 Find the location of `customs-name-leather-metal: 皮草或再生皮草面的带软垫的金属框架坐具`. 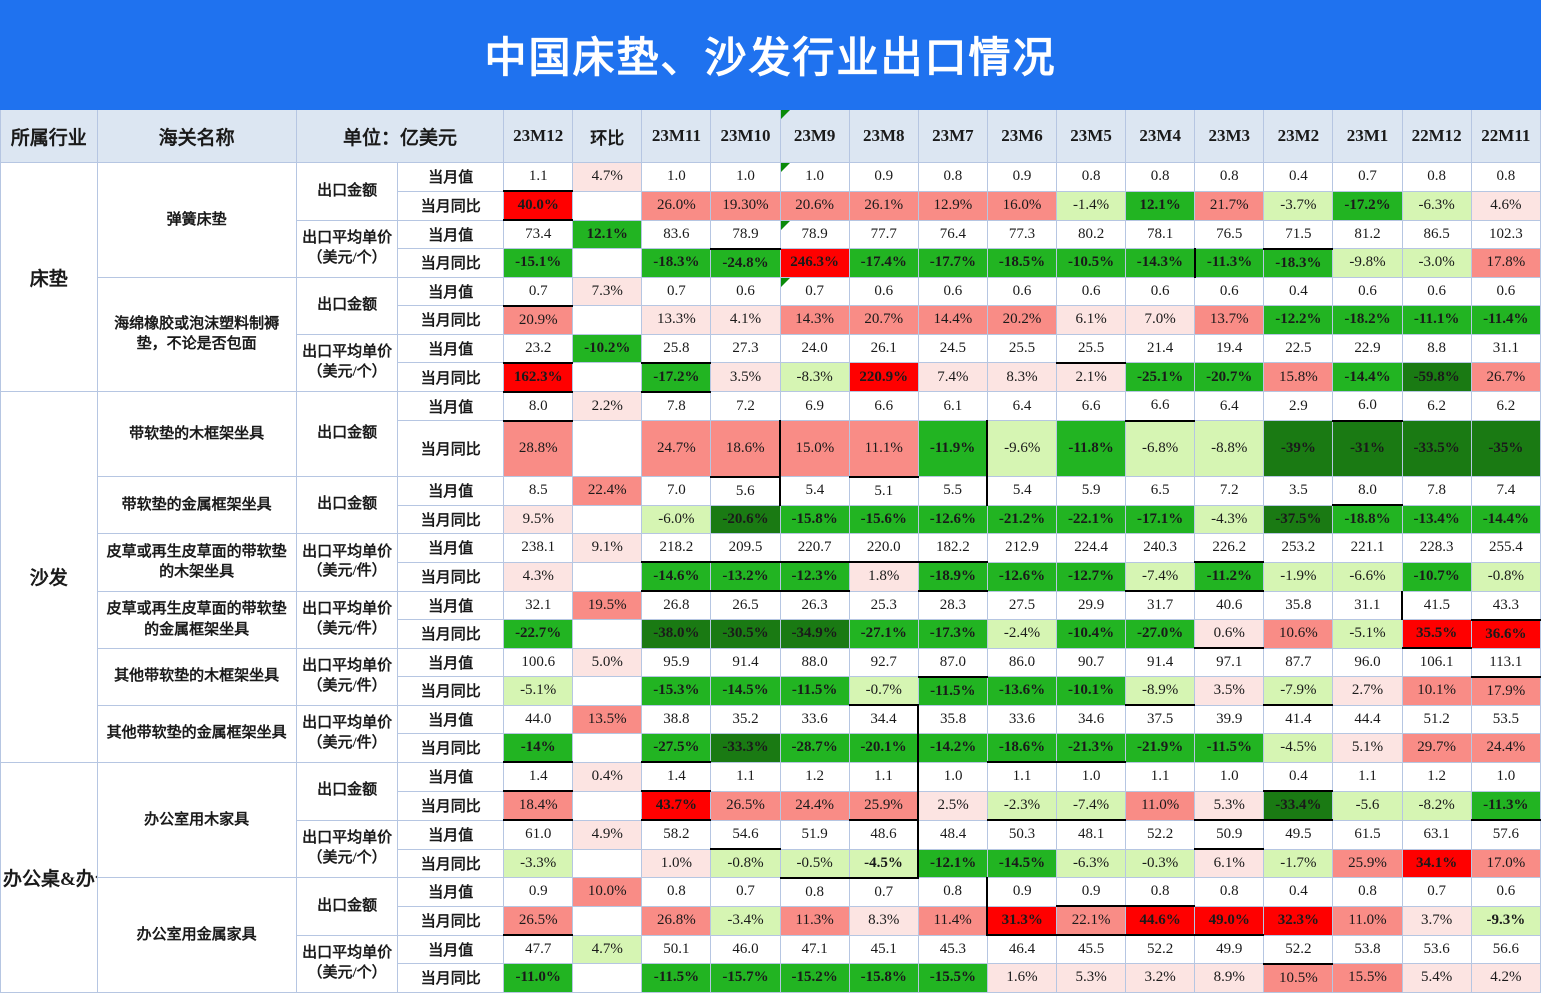

customs-name-leather-metal: 皮草或再生皮草面的带软垫的金属框架坐具 is located at coordinates (196, 619).